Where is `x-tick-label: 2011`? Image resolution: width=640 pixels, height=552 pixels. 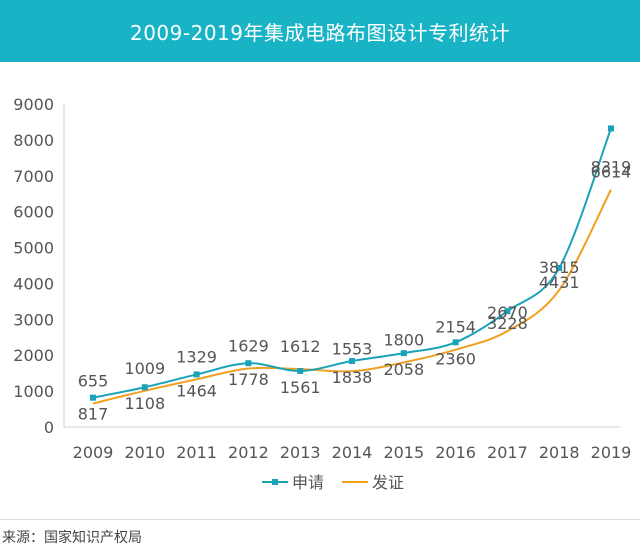
x-tick-label: 2011 is located at coordinates (196, 452).